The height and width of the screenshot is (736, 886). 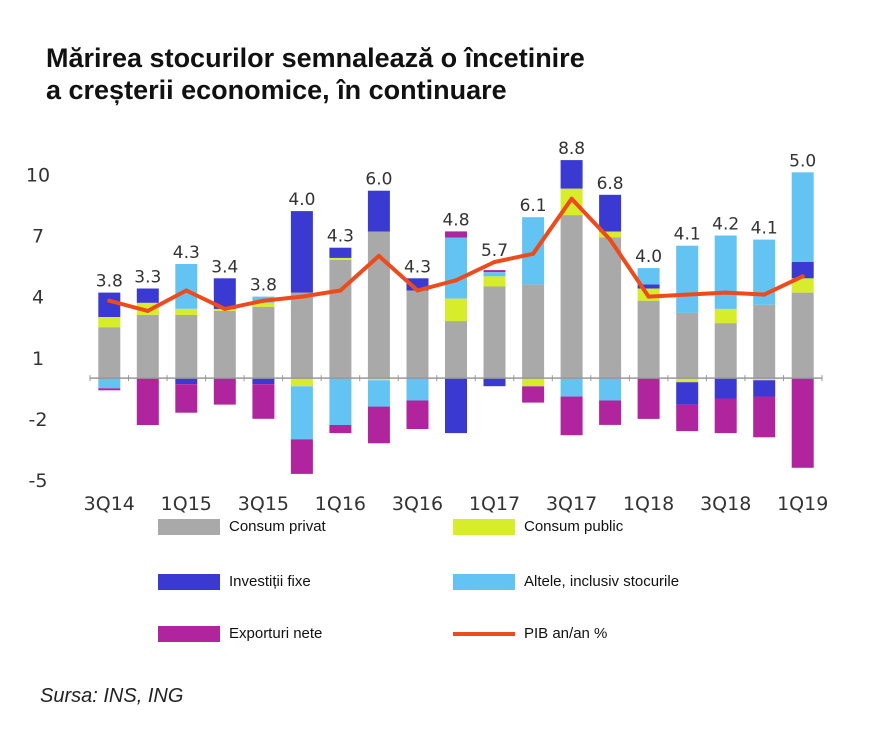 What do you see at coordinates (263, 504) in the screenshot?
I see `x-tick-label: 3Q15` at bounding box center [263, 504].